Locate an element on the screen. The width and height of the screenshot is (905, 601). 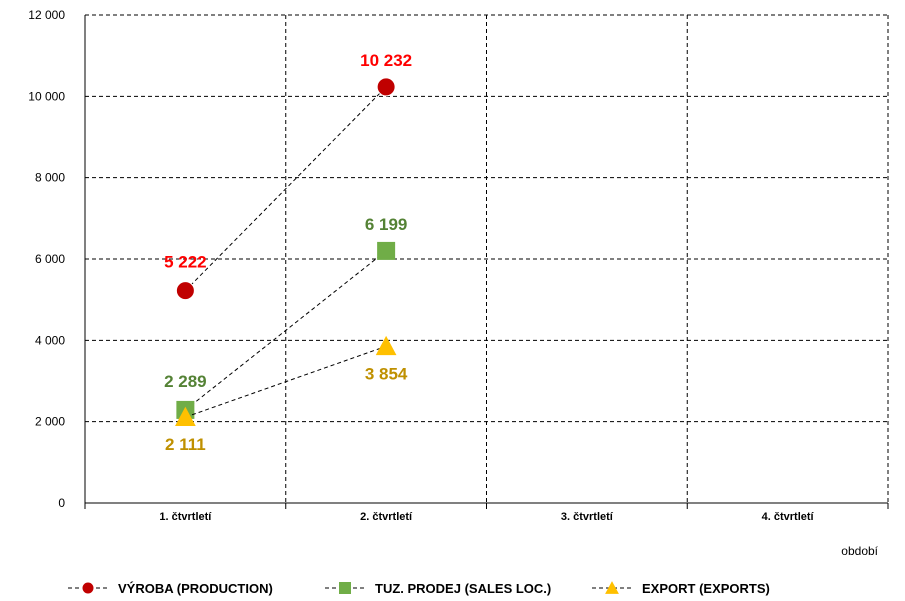
legend-label: TUZ. PRODEJ (SALES LOC.) is located at coordinates (463, 588).